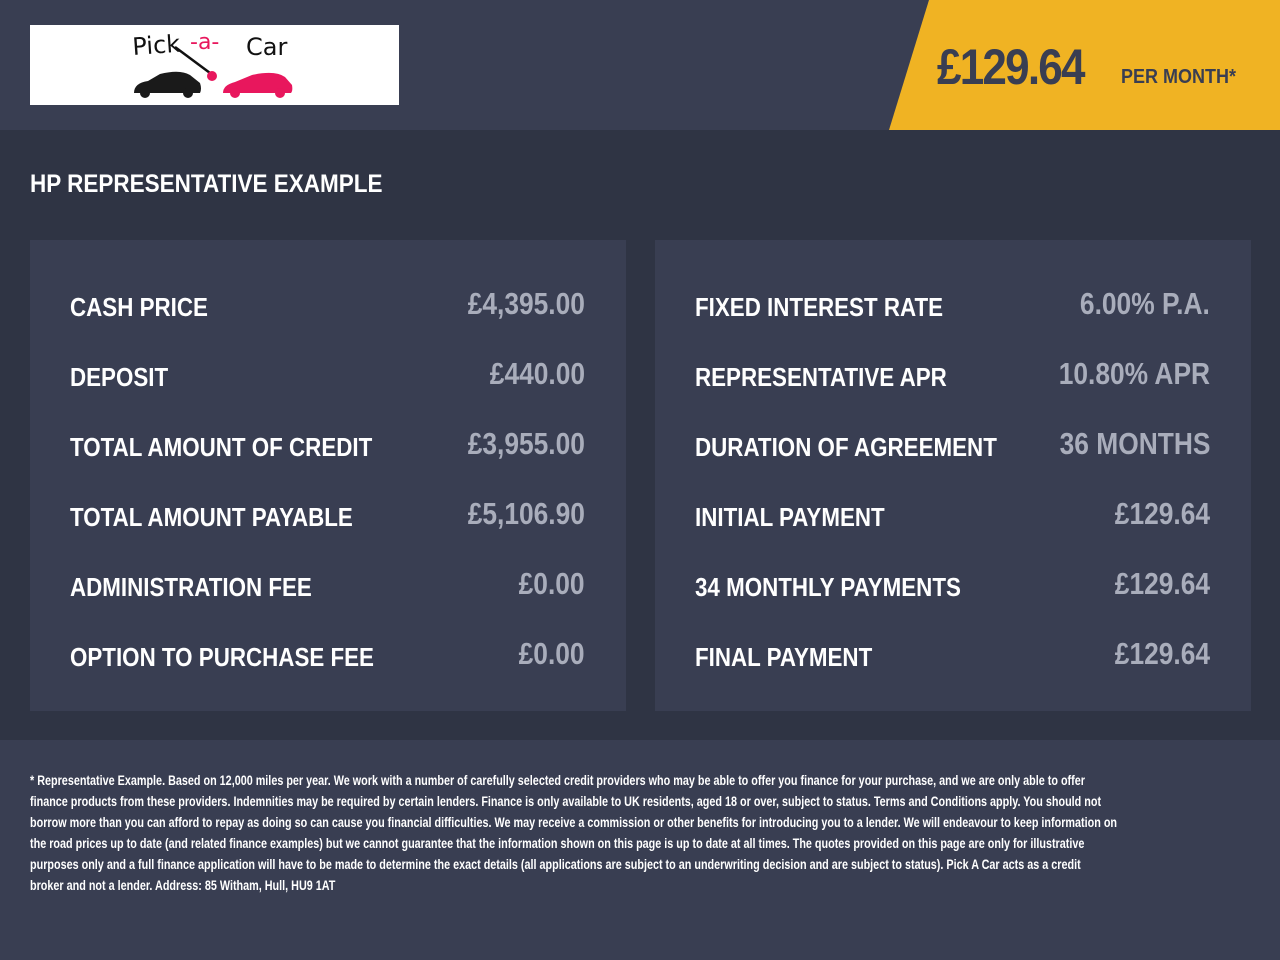  I want to click on finance-row: OPTION TO PURCHASE FEE £0.00, so click(327, 658).